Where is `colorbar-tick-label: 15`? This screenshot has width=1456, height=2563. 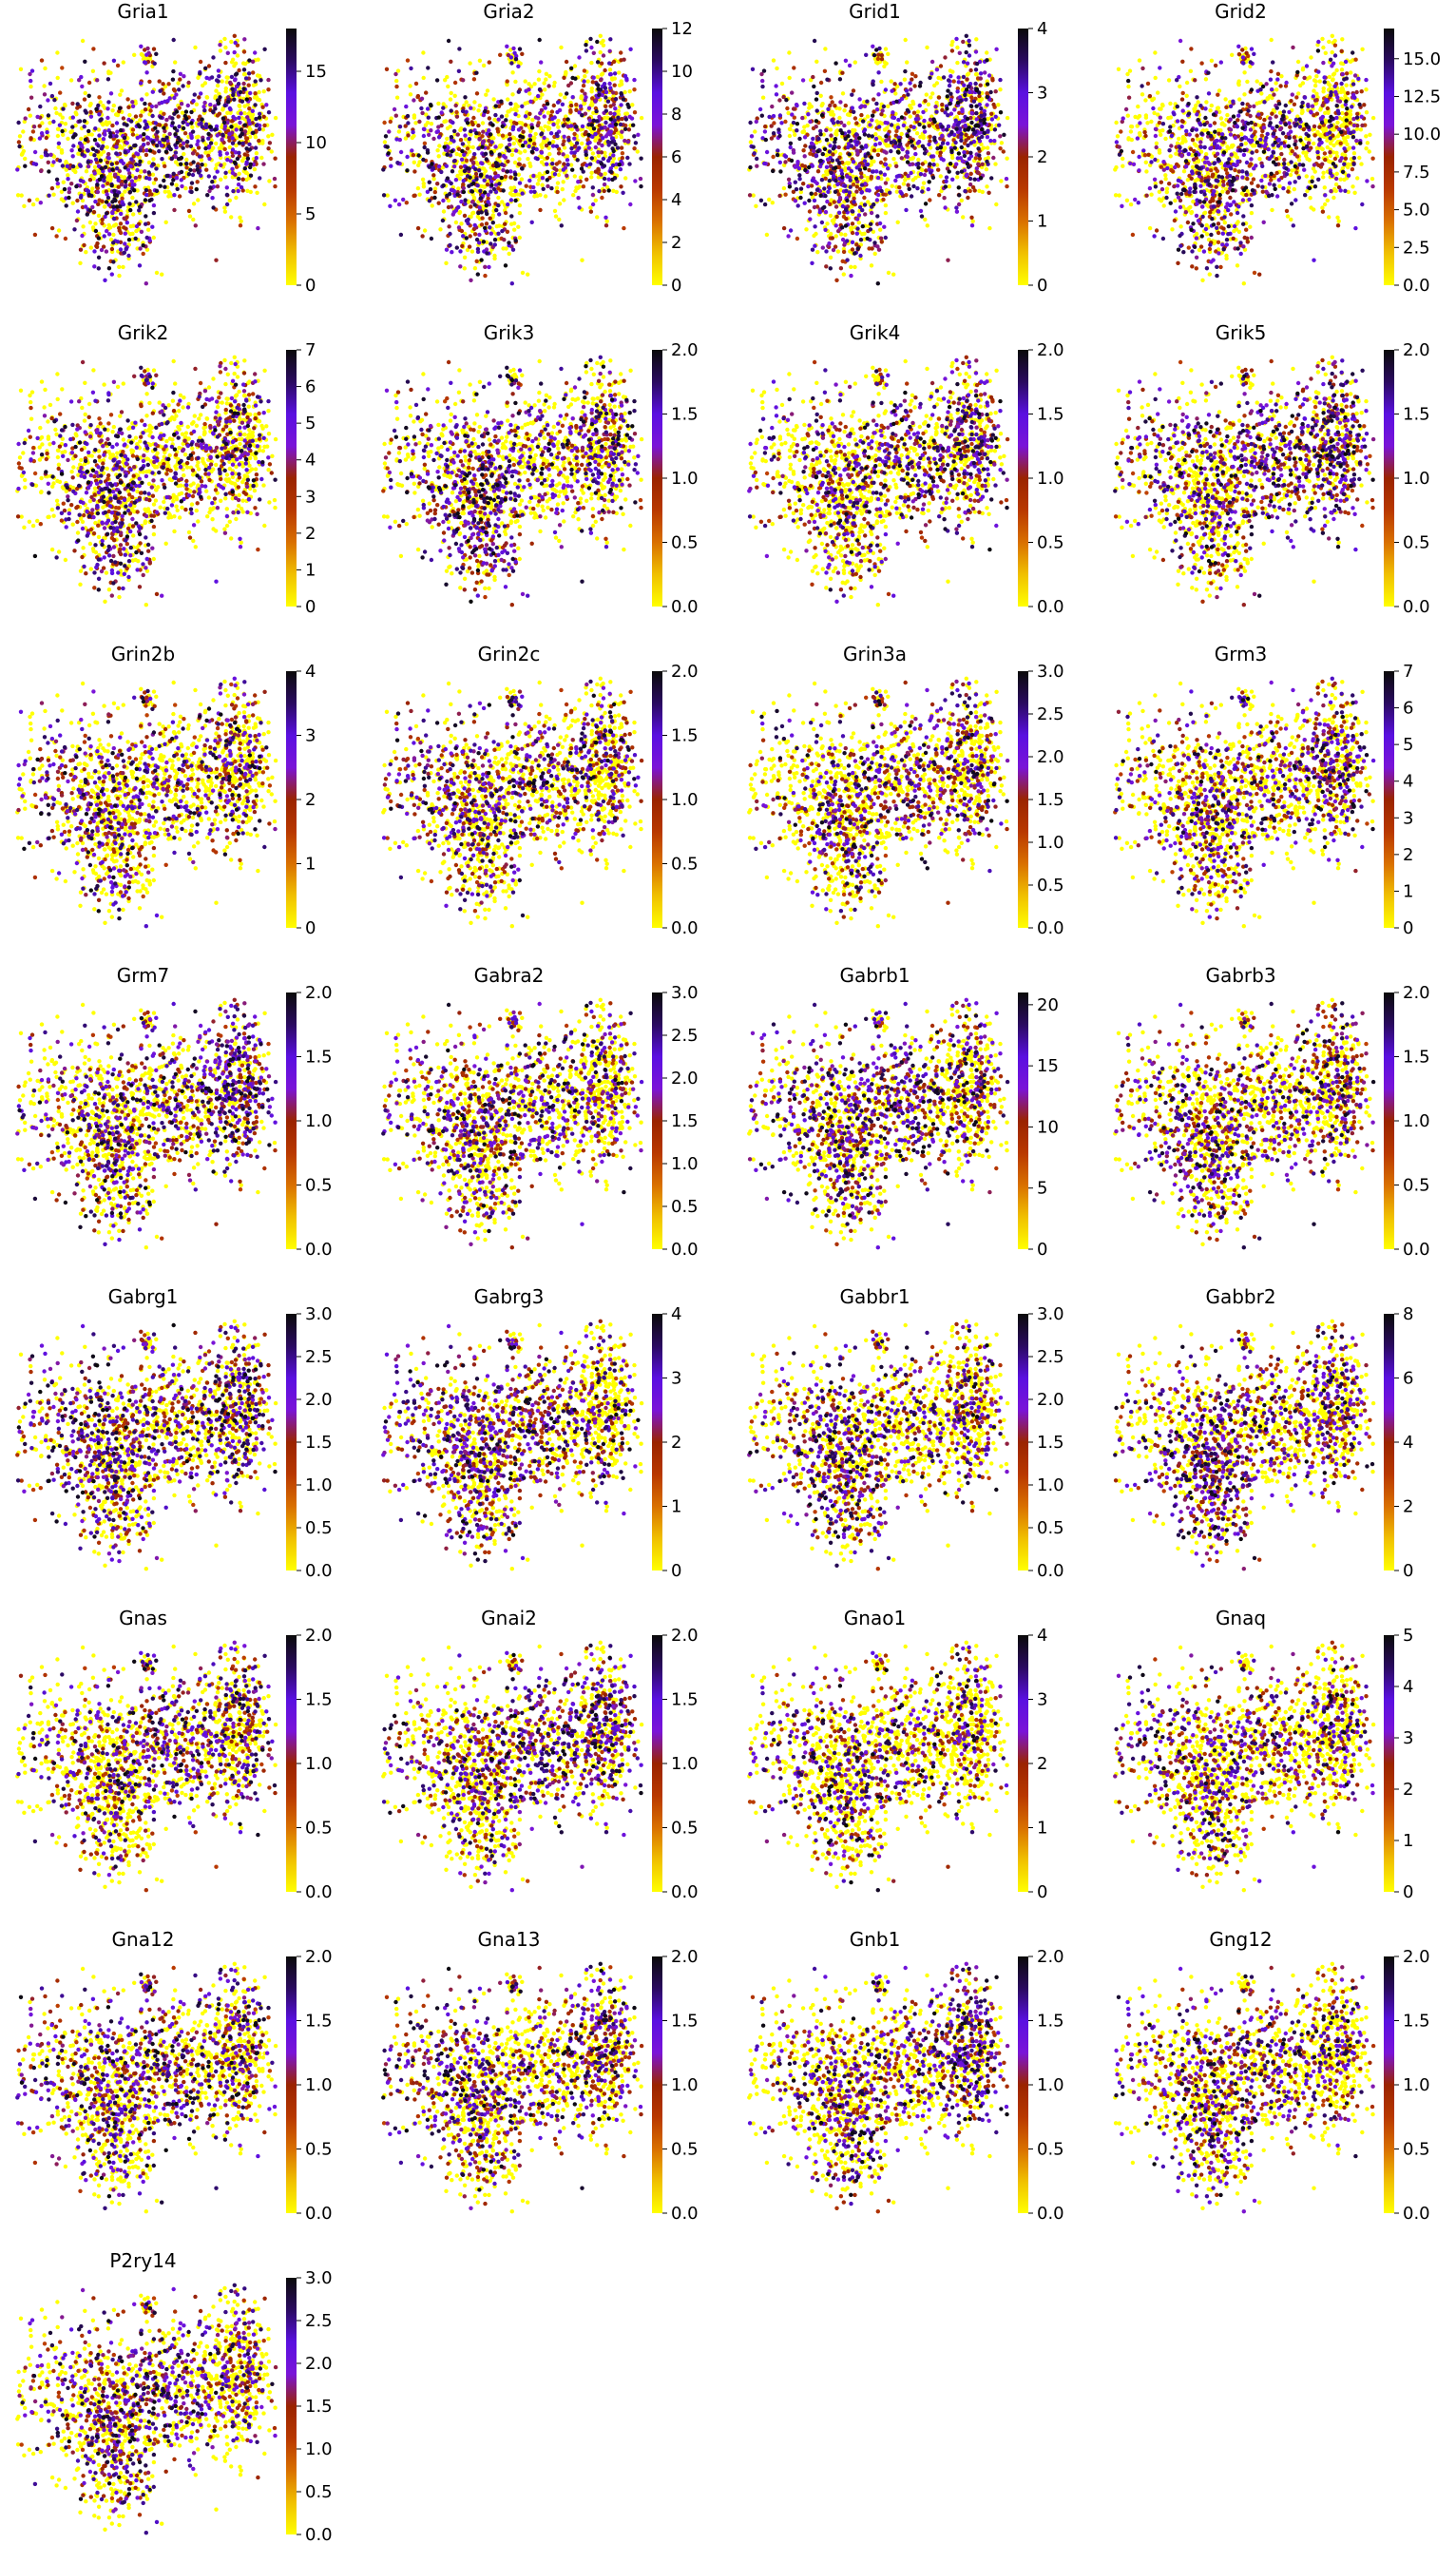
colorbar-tick-label: 15 is located at coordinates (316, 72).